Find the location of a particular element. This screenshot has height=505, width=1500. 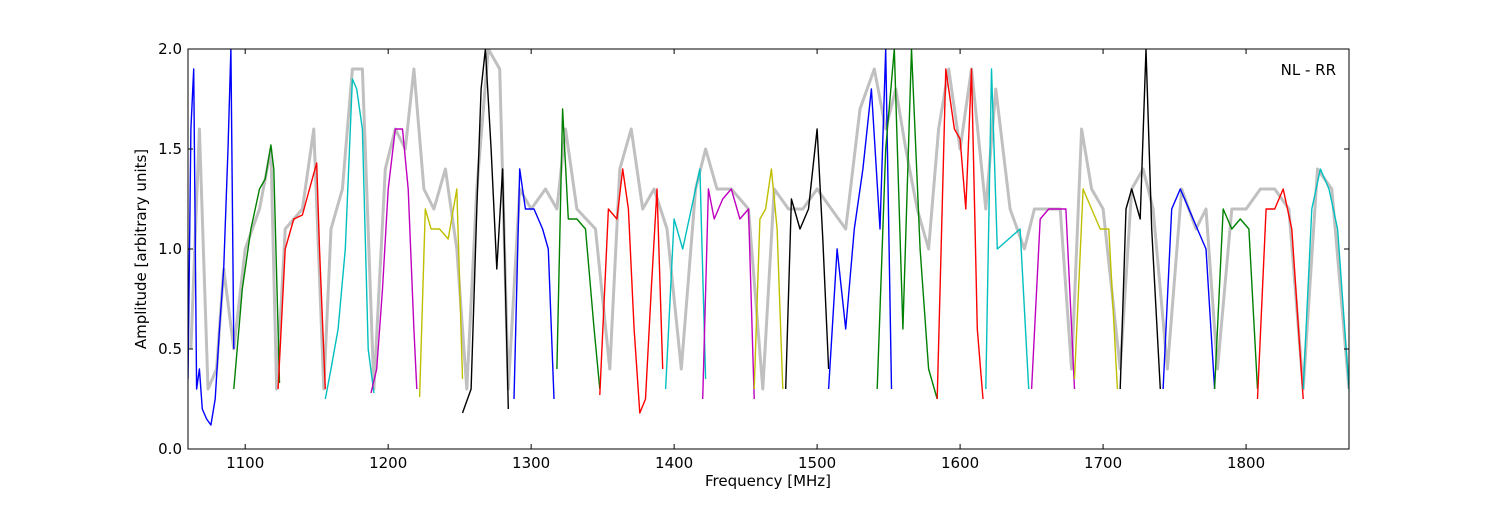

x-tick-label: 1300 is located at coordinates (531, 463).